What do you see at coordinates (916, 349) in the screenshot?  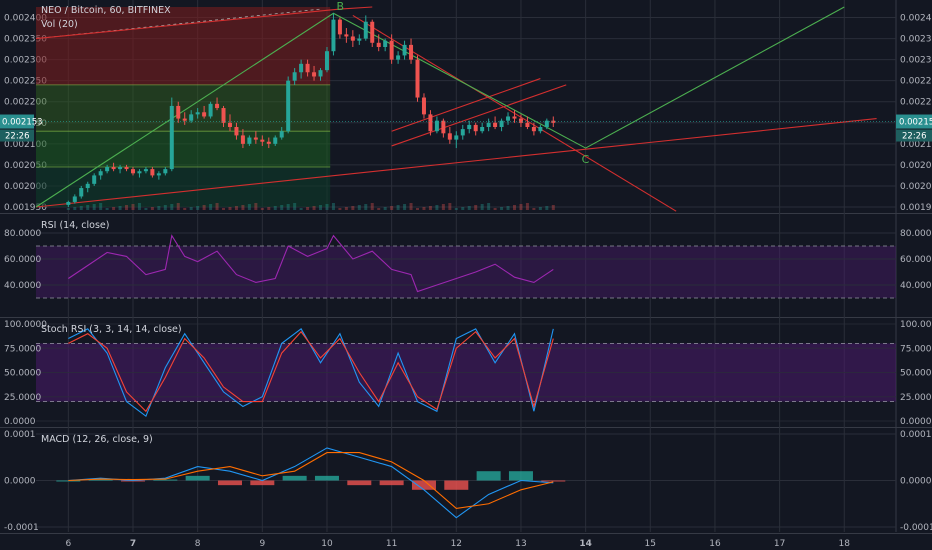 I see `stoch-tick-label-right: 75.0000` at bounding box center [916, 349].